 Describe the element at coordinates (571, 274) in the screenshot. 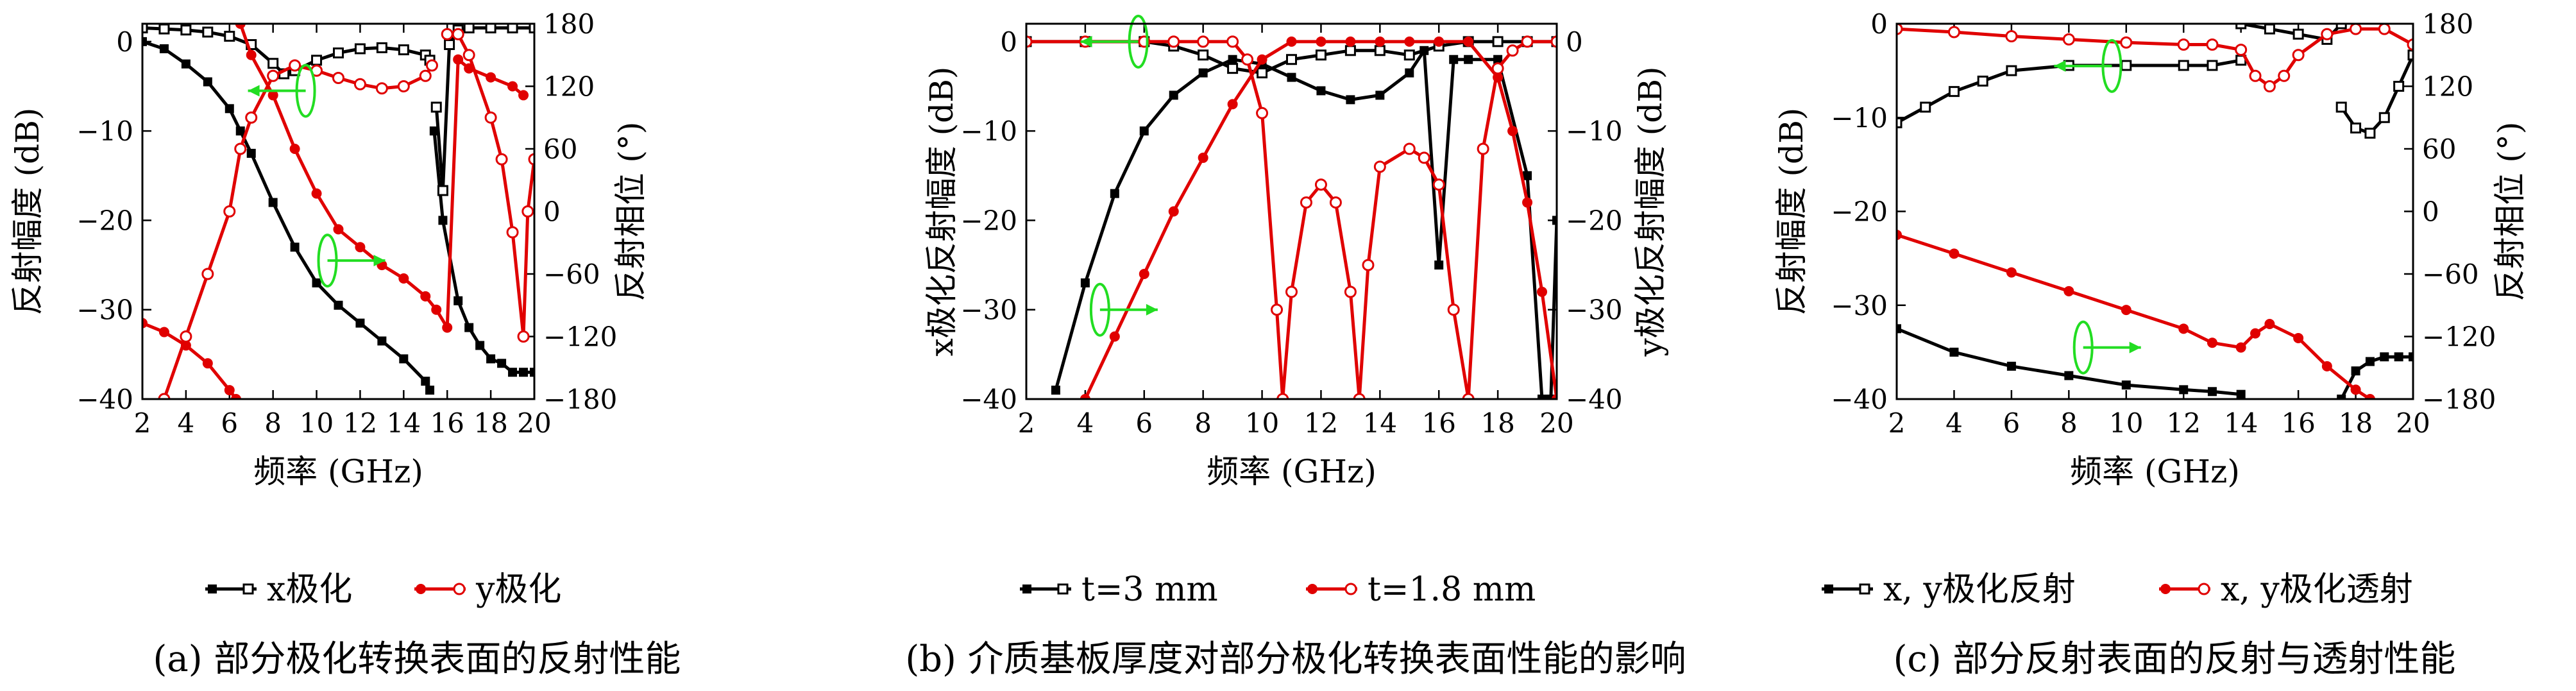

I see `y2-tick-label: −60` at that location.